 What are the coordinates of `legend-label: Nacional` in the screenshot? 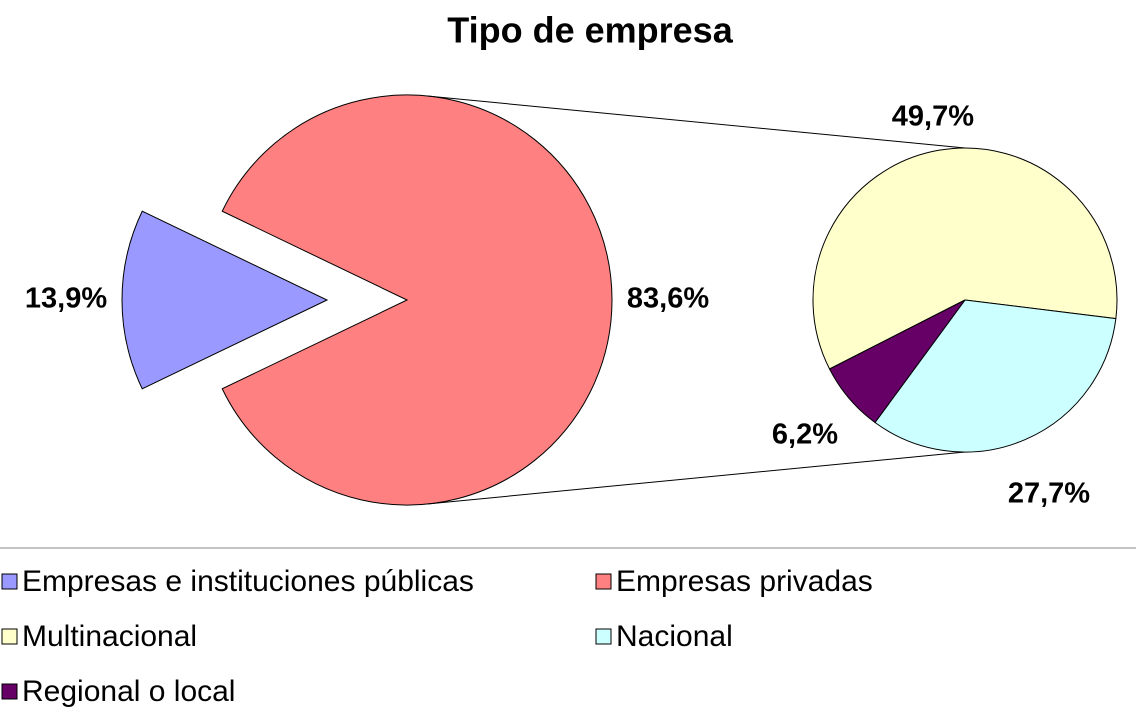 It's located at (674, 636).